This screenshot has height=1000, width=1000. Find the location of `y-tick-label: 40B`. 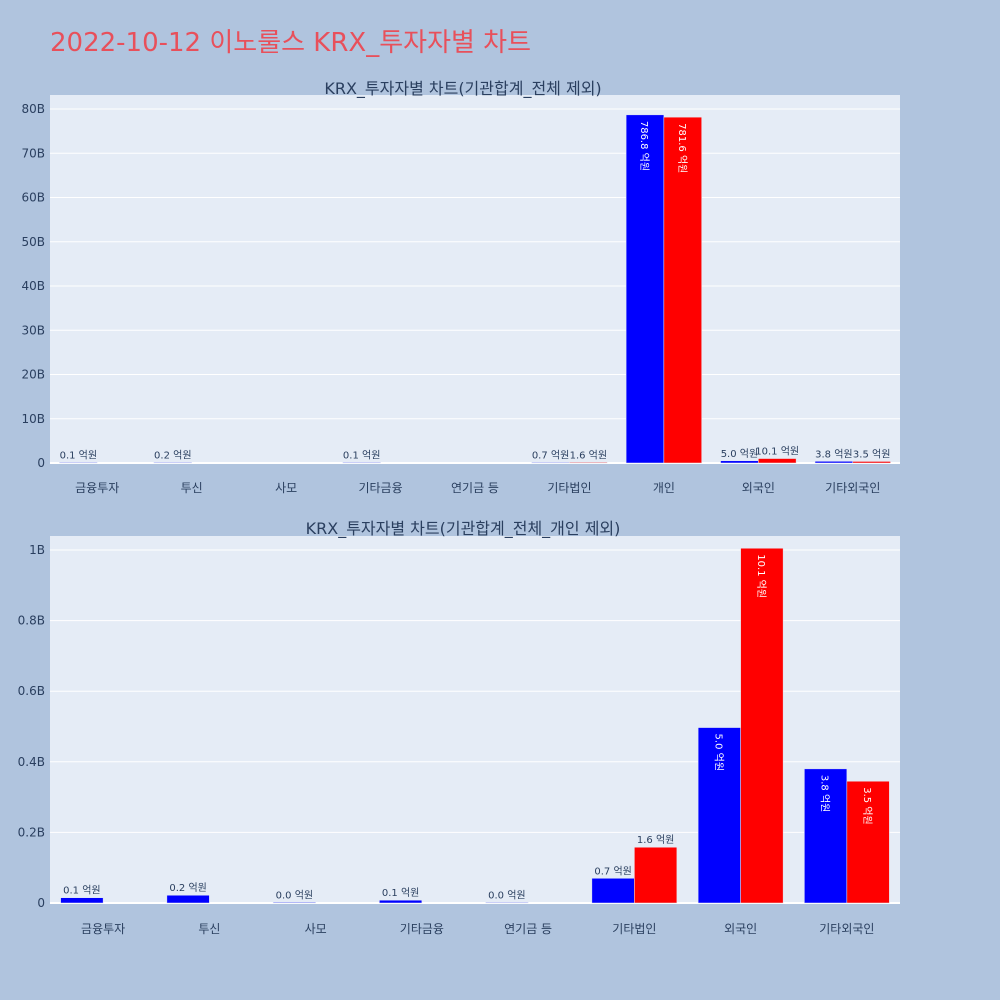

y-tick-label: 40B is located at coordinates (33, 286).